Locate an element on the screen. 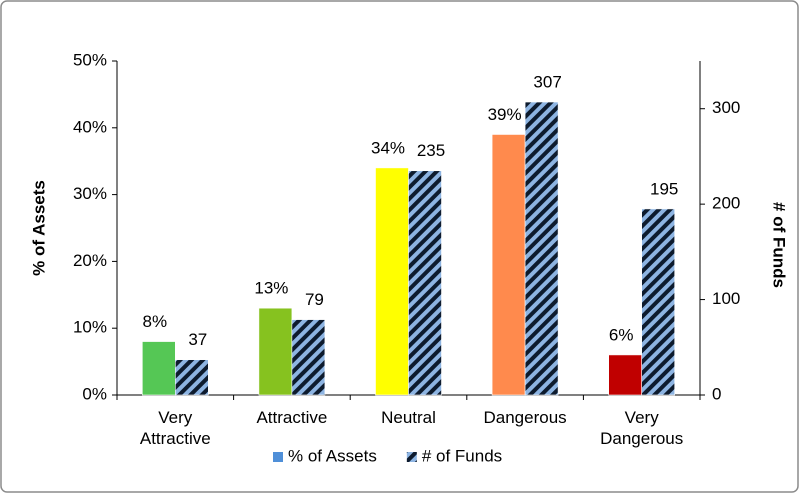  x-tick-label: Attractive is located at coordinates (292, 417).